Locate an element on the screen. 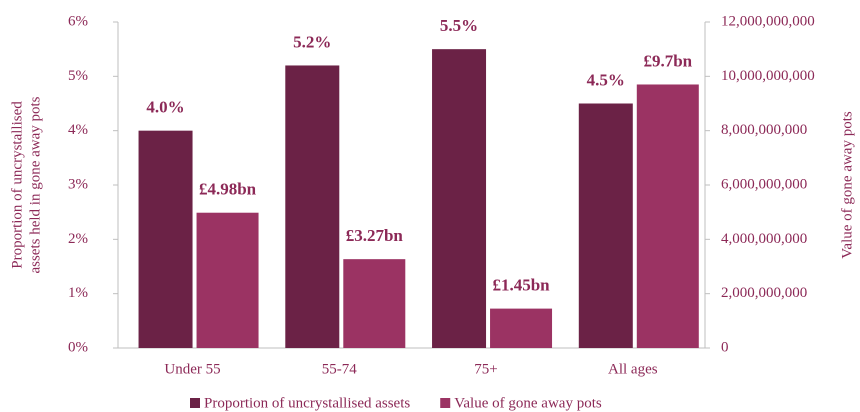 Image resolution: width=860 pixels, height=412 pixels. value-label: 4.5% is located at coordinates (606, 79).